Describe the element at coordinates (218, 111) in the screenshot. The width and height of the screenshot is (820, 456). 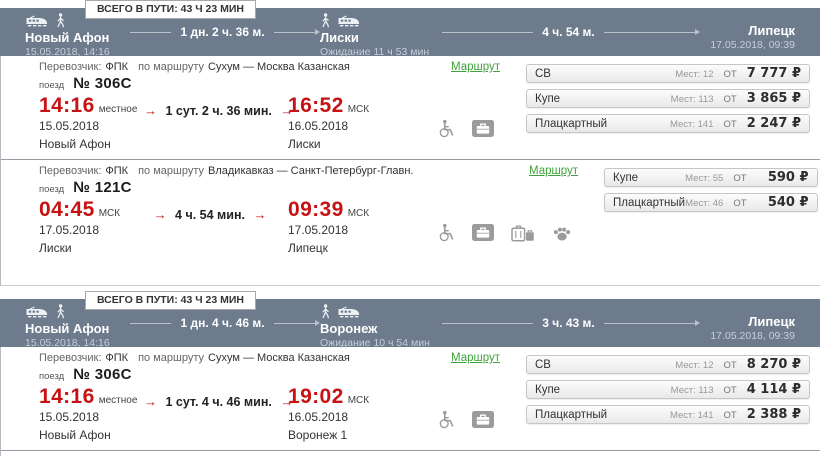
I see `segment-duration-label: 1 сут. 2 ч. 36 мин.` at that location.